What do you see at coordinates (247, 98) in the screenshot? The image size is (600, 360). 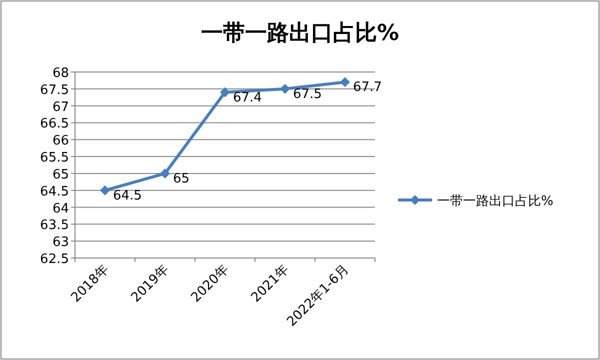 I see `data-label: 67.4` at bounding box center [247, 98].